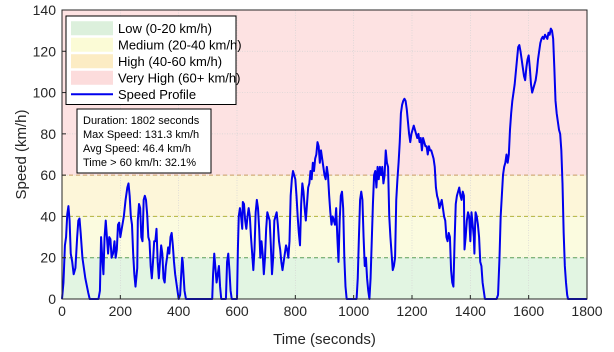  What do you see at coordinates (121, 311) in the screenshot?
I see `x-tick-label-1: 200` at bounding box center [121, 311].